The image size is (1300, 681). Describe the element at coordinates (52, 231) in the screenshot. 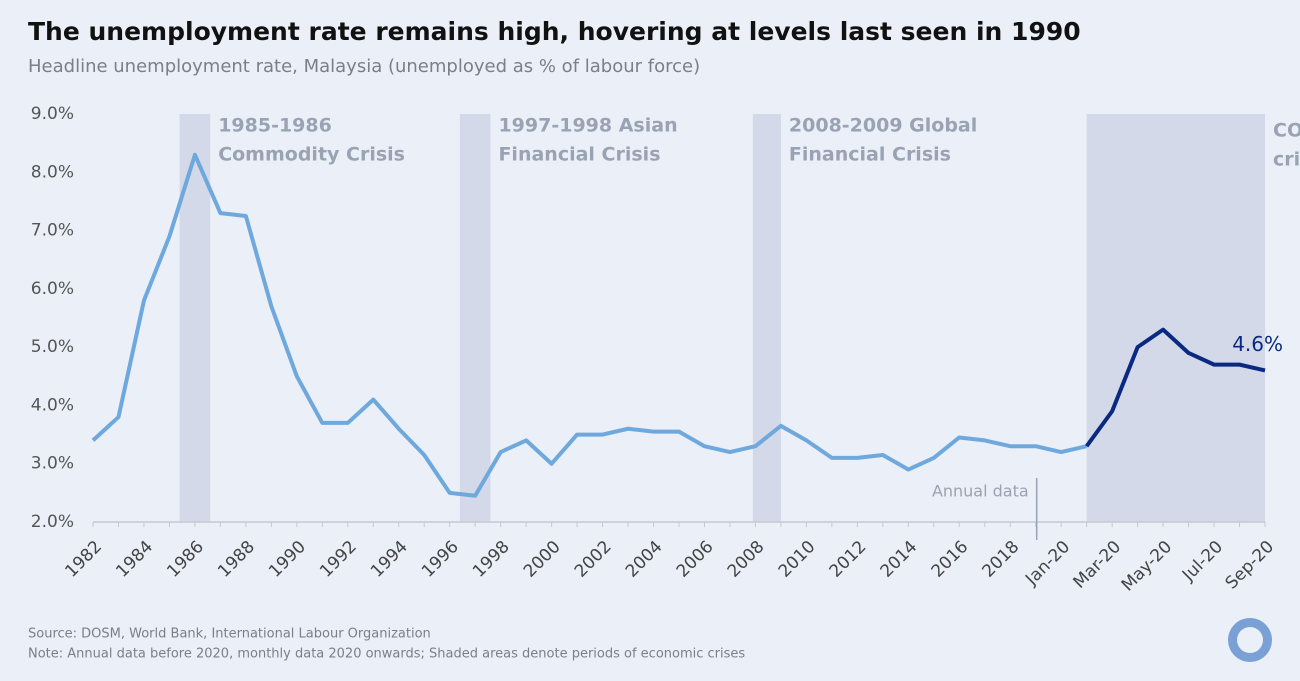

I see `y-tick-label: 7.0%` at that location.